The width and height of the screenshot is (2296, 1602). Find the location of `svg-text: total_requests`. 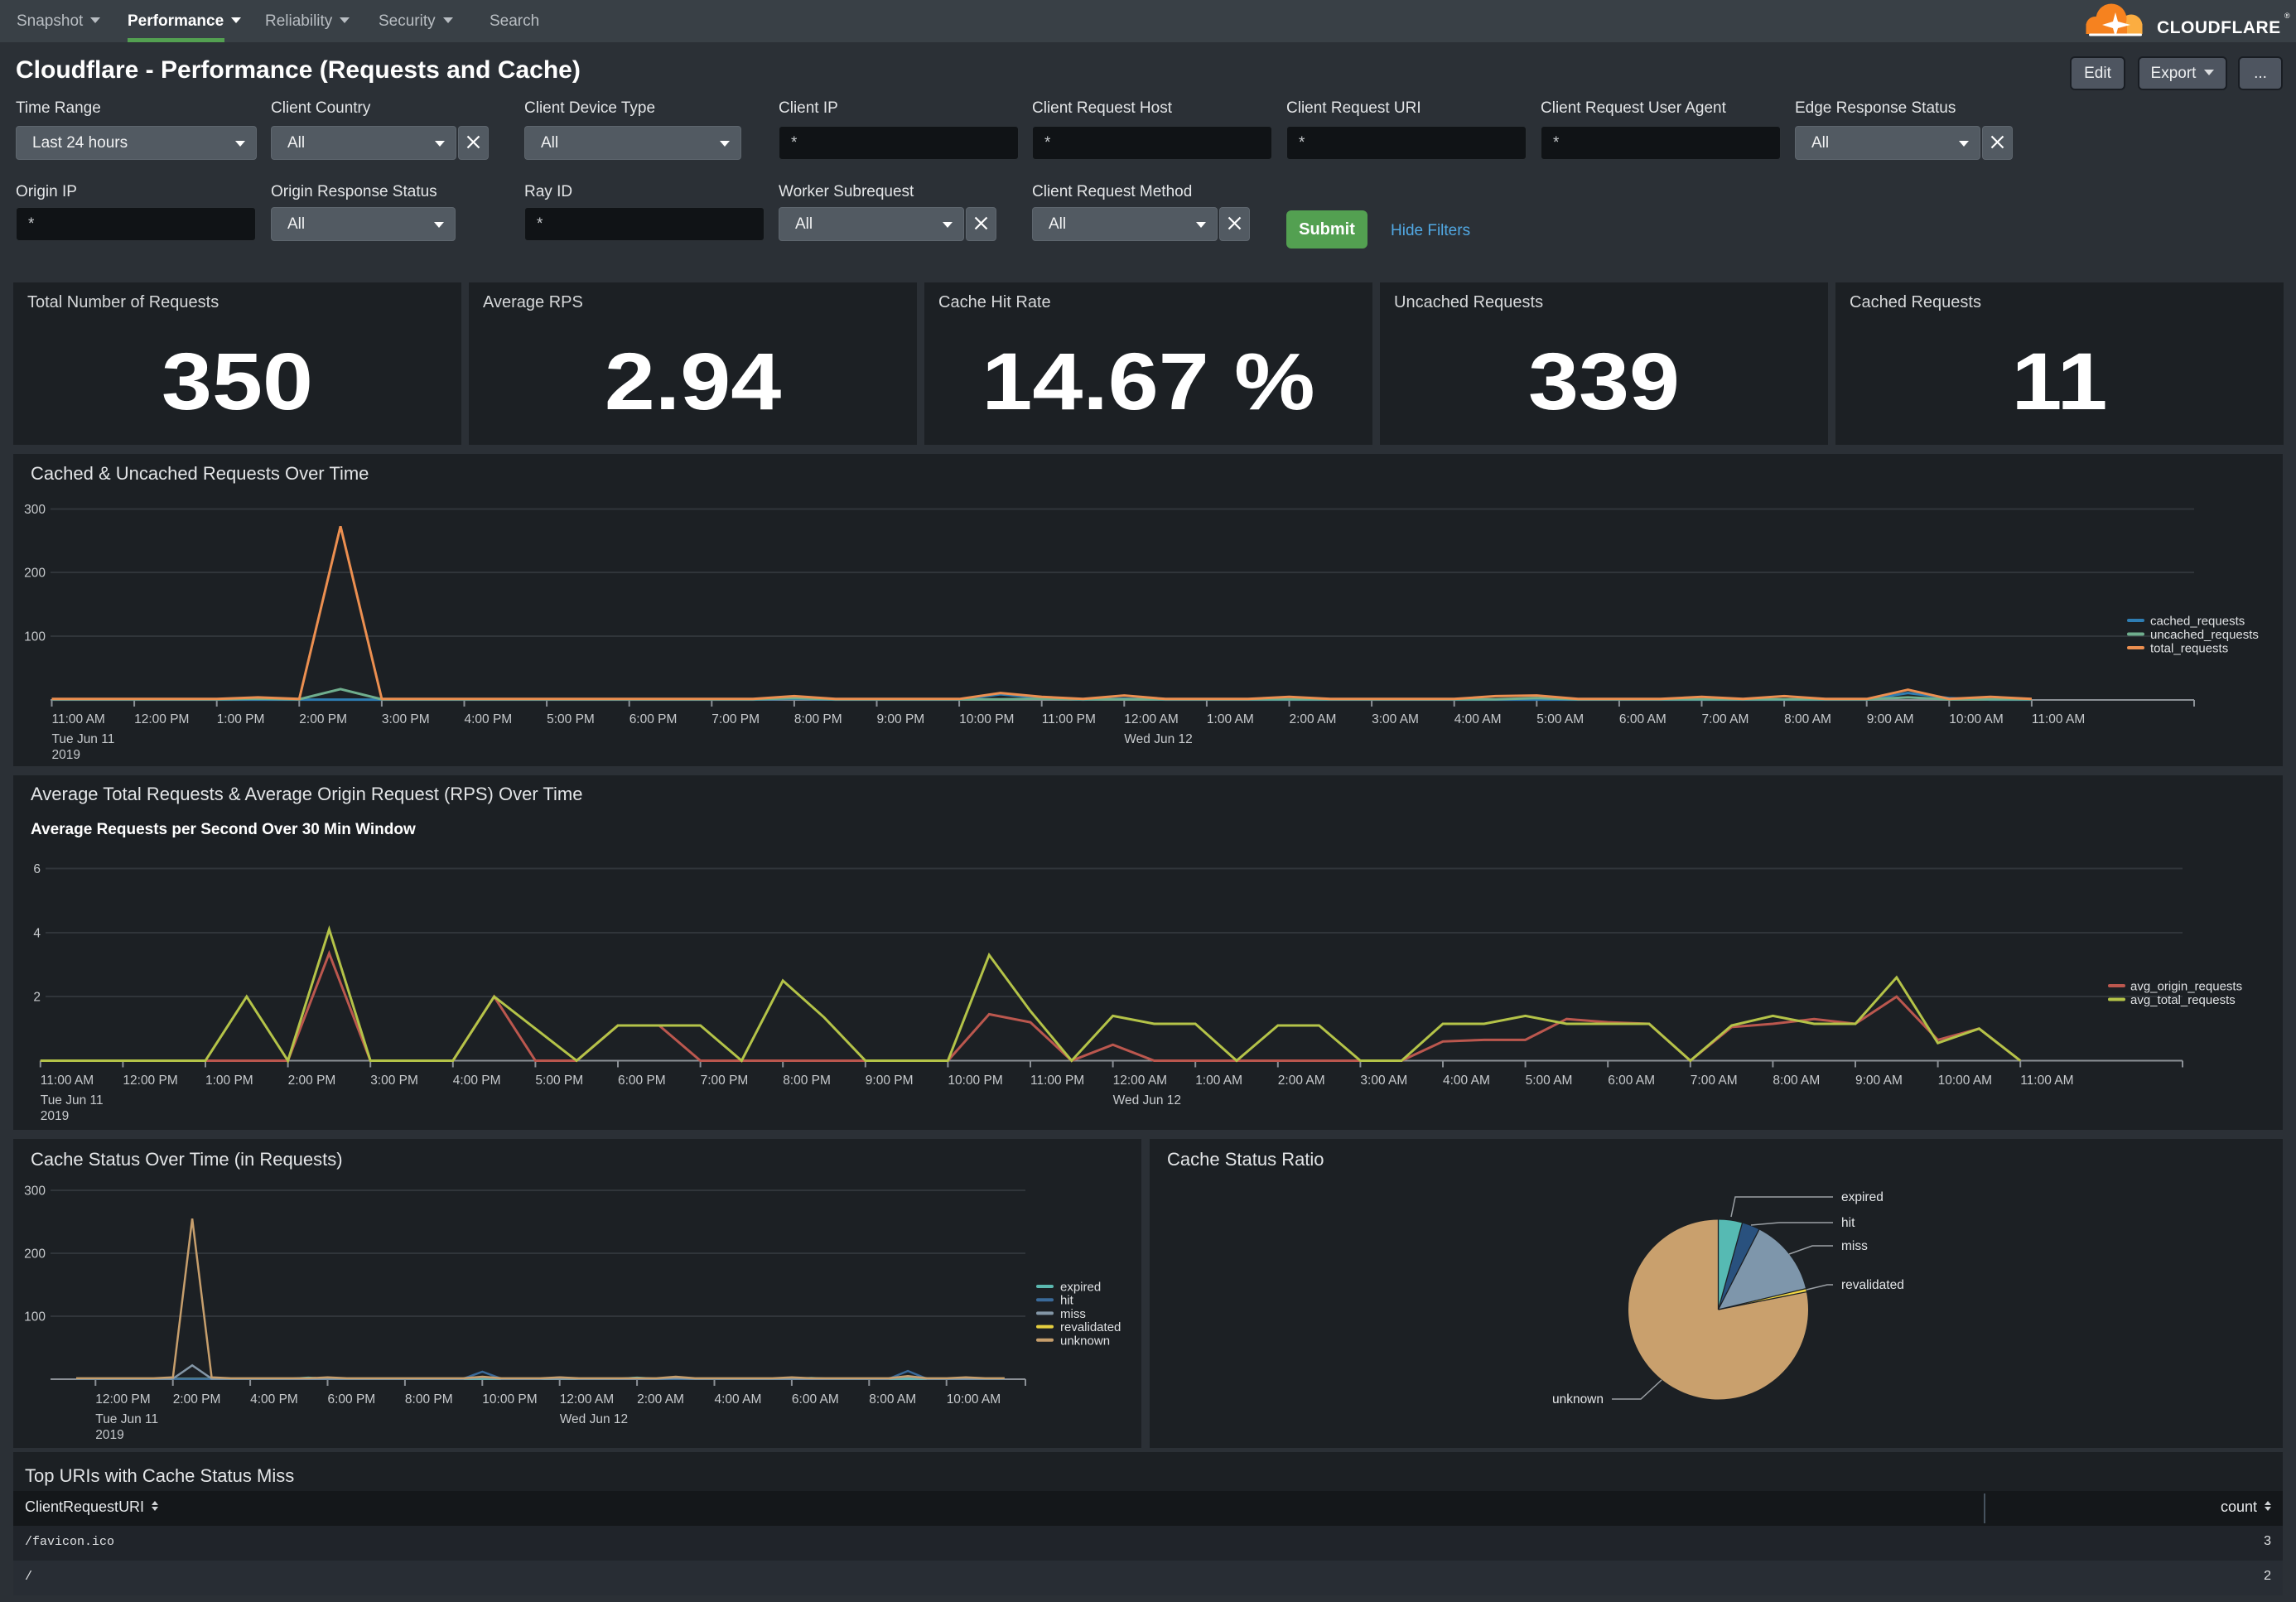

svg-text: total_requests is located at coordinates (2189, 649).